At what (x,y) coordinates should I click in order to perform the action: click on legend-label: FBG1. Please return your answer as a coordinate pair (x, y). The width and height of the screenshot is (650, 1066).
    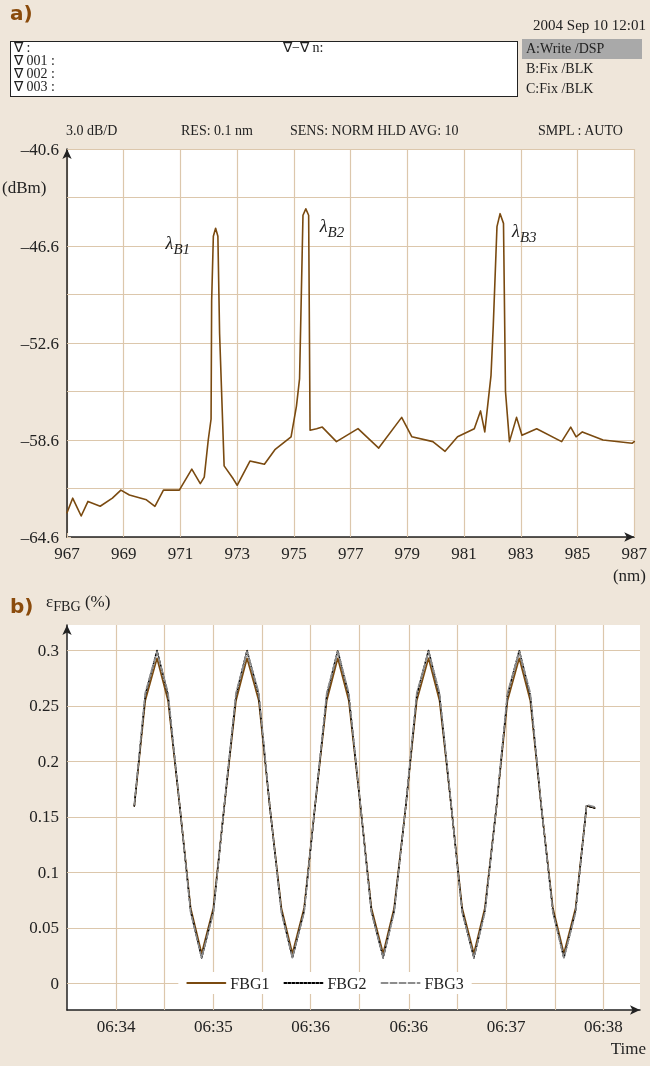
    Looking at the image, I should click on (250, 983).